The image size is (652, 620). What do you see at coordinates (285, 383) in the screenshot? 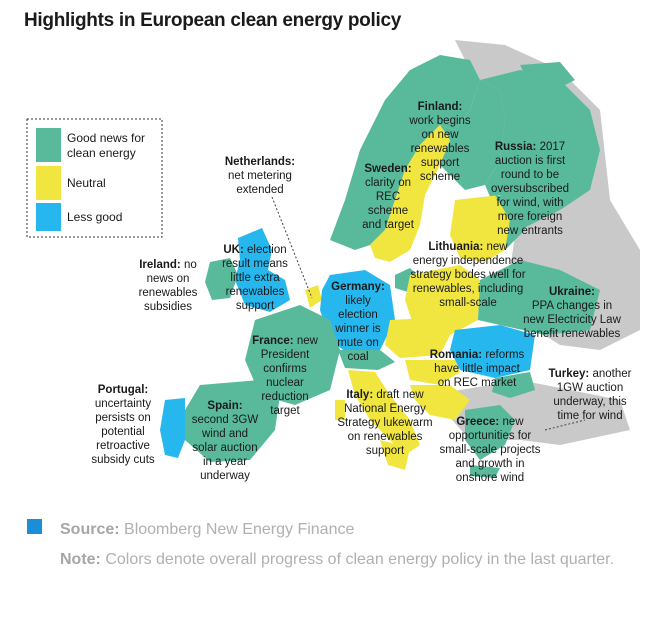
I see `svg-text: nuclear` at bounding box center [285, 383].